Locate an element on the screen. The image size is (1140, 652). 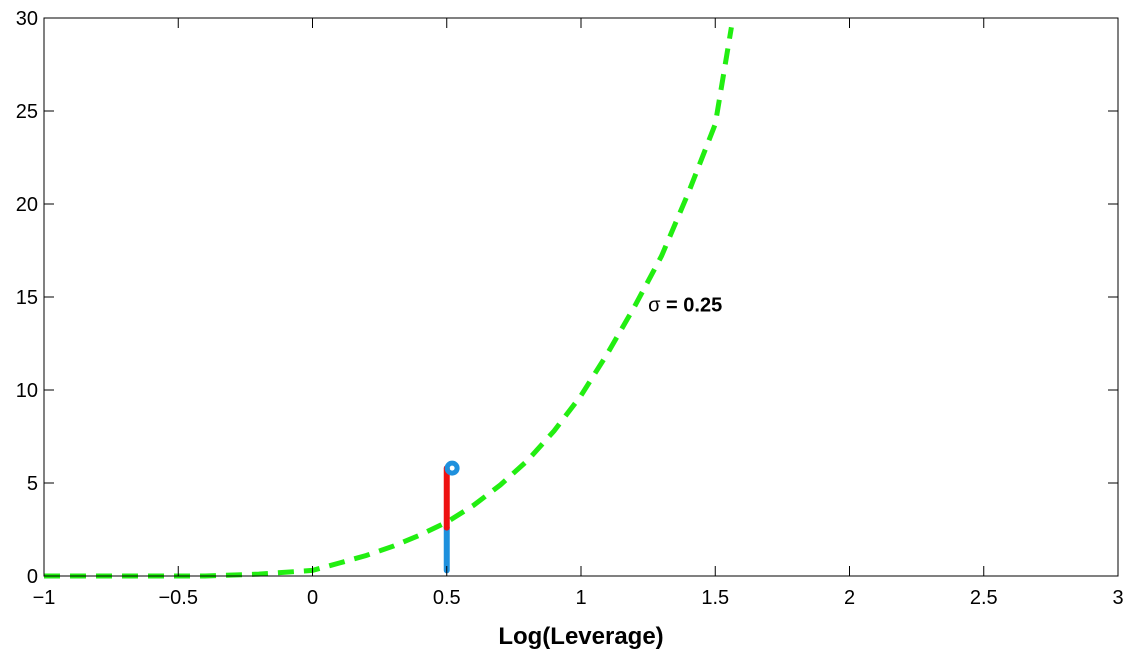
x-tick-label: 0.5 is located at coordinates (447, 598).